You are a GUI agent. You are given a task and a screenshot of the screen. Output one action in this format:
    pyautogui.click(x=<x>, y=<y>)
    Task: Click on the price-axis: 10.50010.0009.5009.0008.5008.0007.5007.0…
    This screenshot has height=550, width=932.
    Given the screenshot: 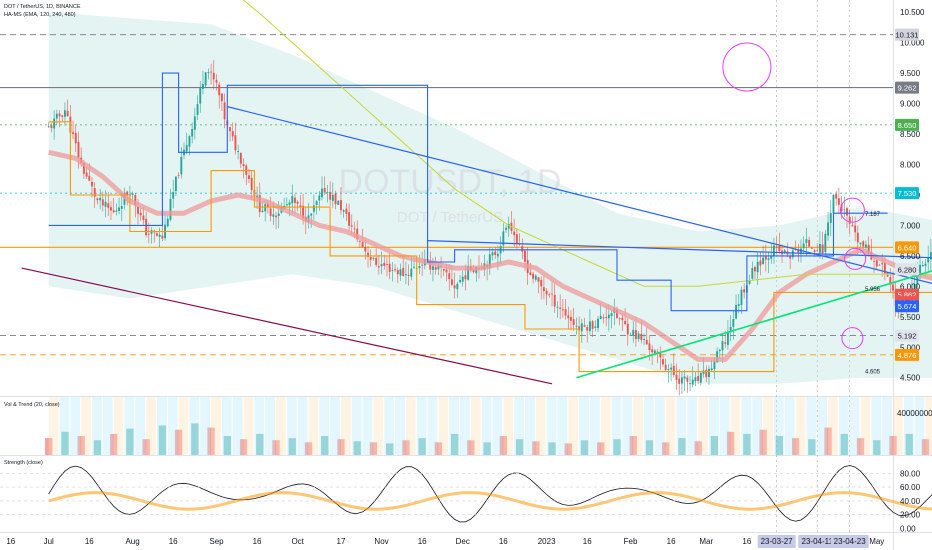 What is the action you would take?
    pyautogui.click(x=913, y=271)
    